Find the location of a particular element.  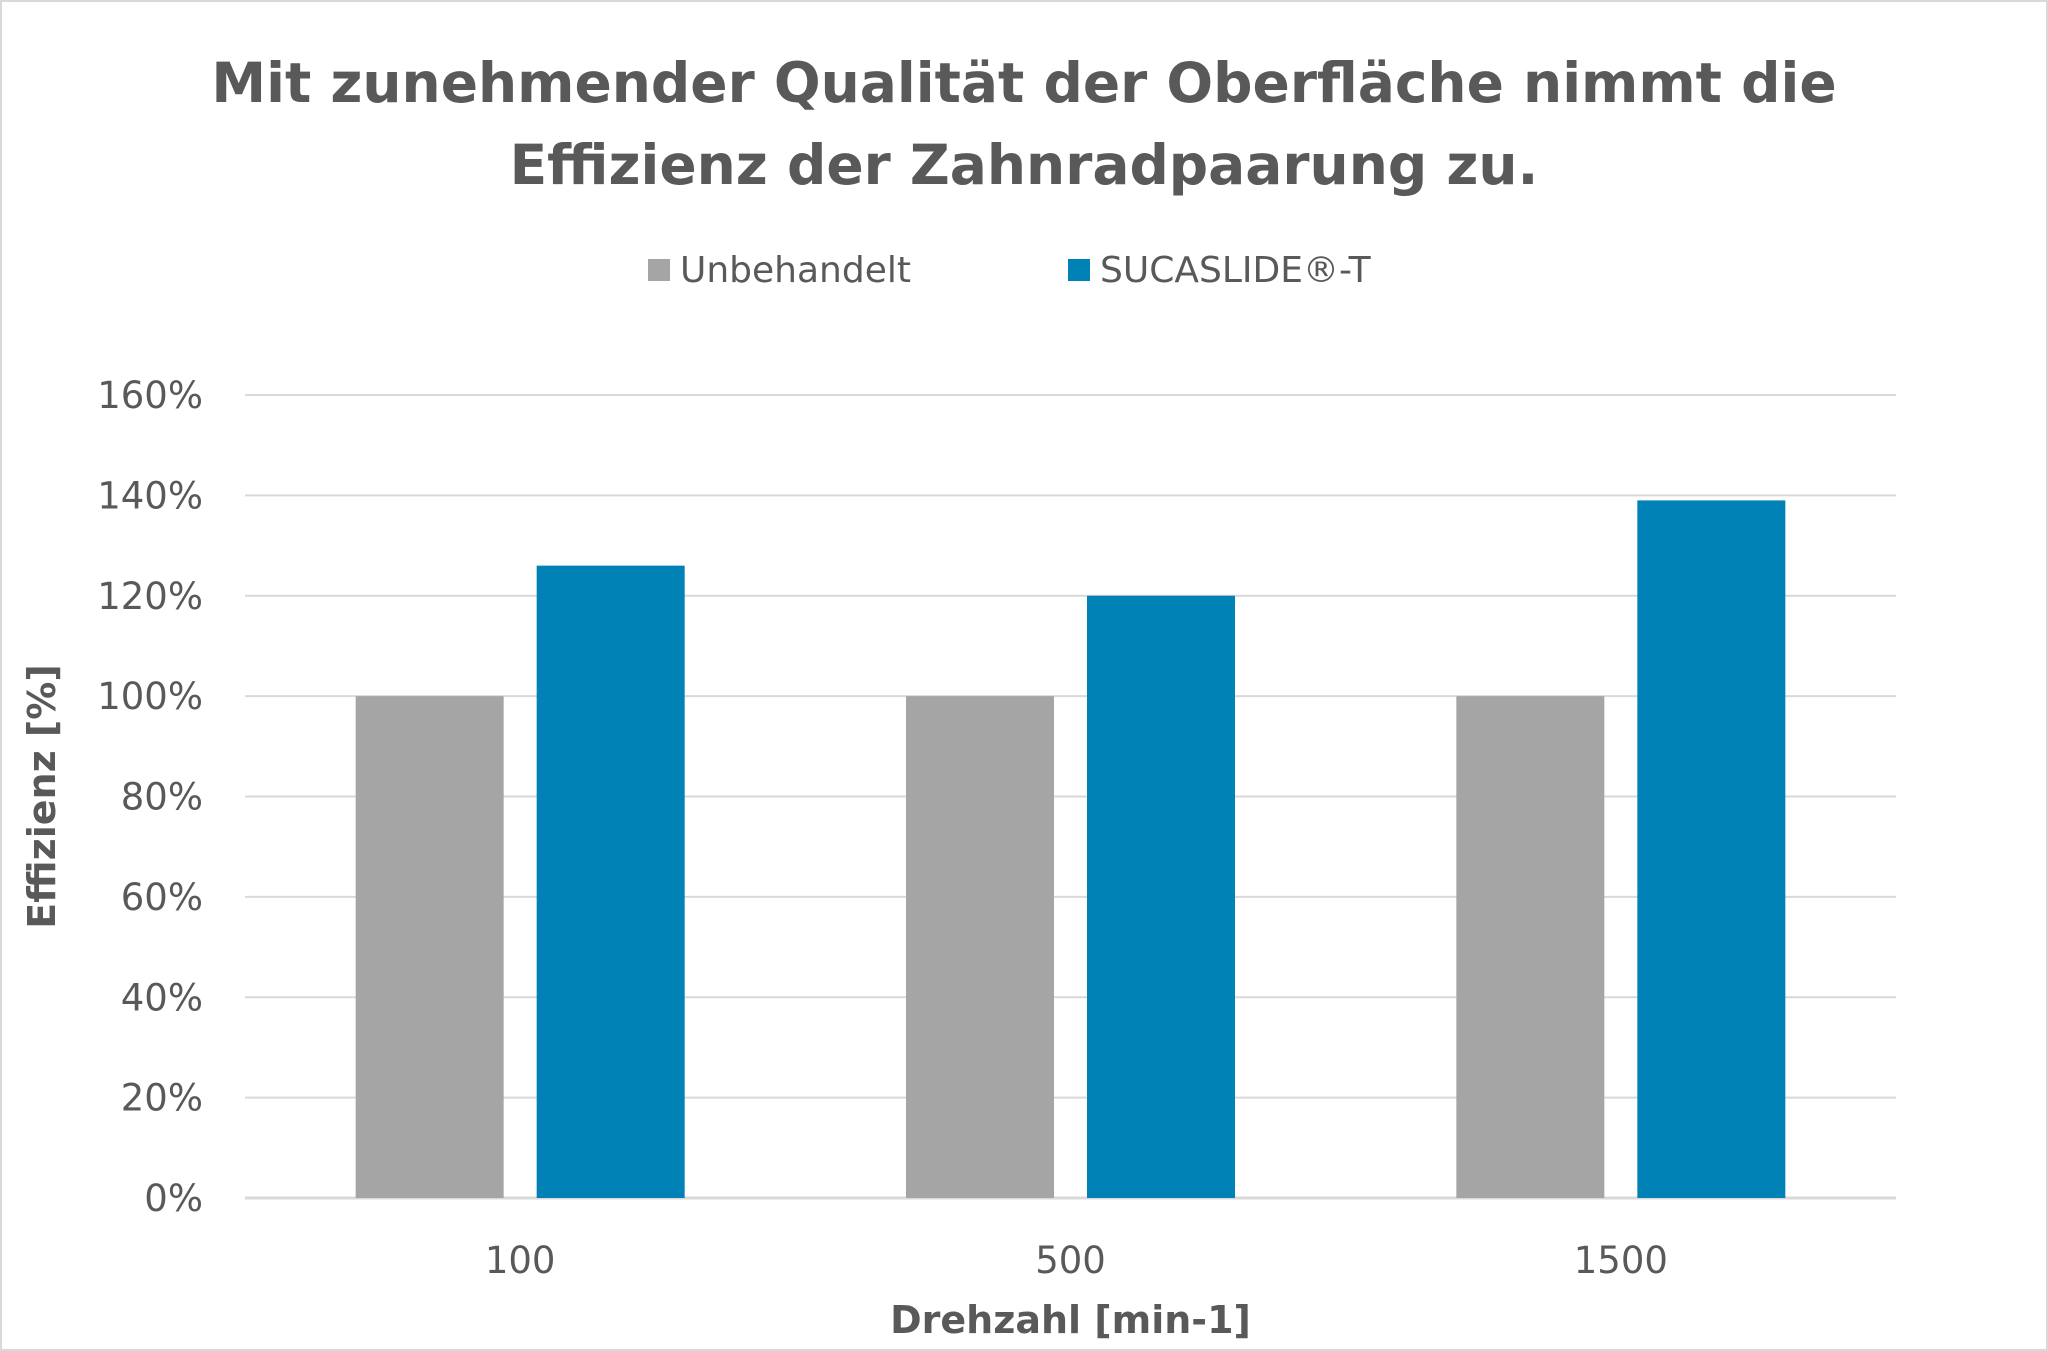

y-axis-title: Effizienz [%] is located at coordinates (42, 796).